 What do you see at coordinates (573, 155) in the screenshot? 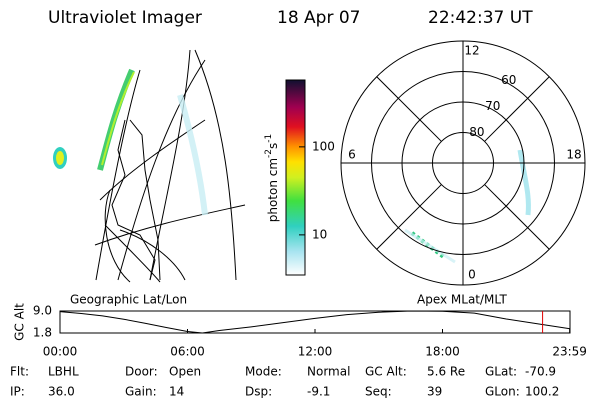
I see `mlt-label: 18` at bounding box center [573, 155].